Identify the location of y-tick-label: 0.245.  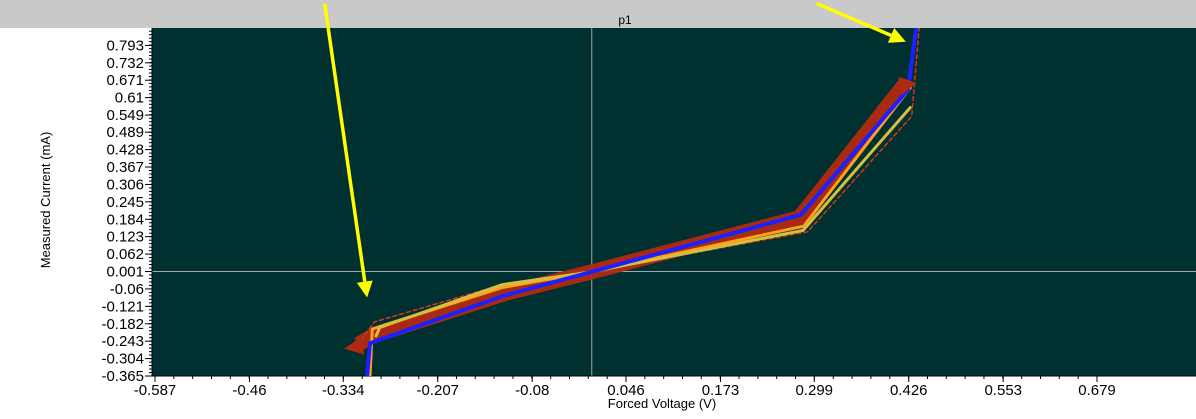
(125, 202).